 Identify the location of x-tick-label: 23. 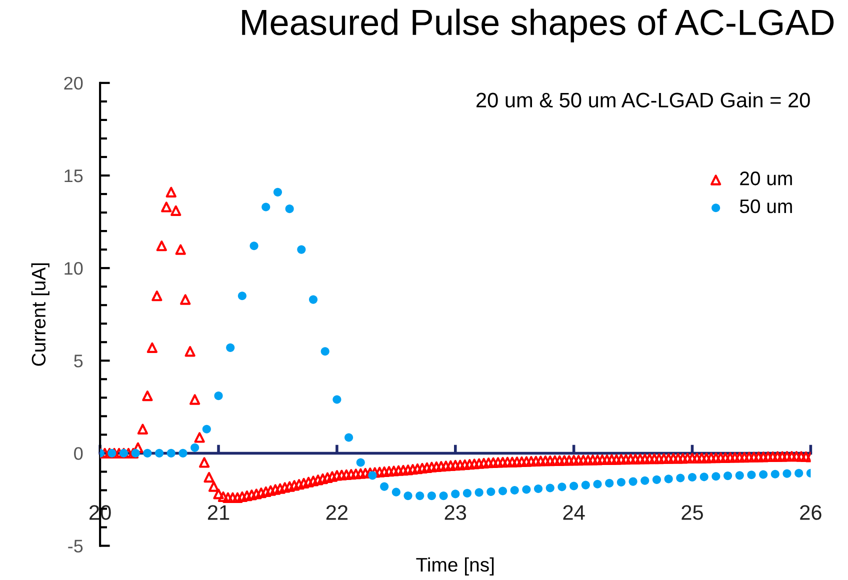
(455, 512).